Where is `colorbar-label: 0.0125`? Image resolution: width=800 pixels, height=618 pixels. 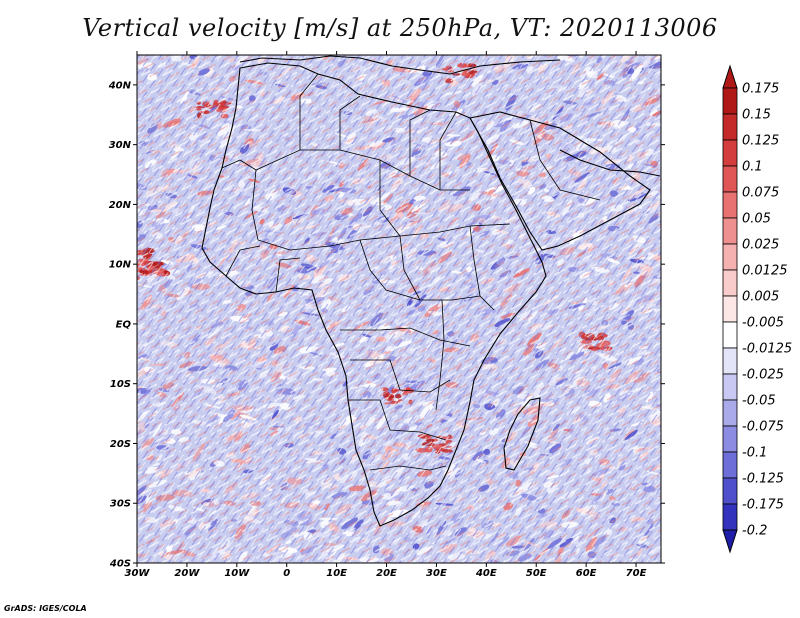 colorbar-label: 0.0125 is located at coordinates (765, 271).